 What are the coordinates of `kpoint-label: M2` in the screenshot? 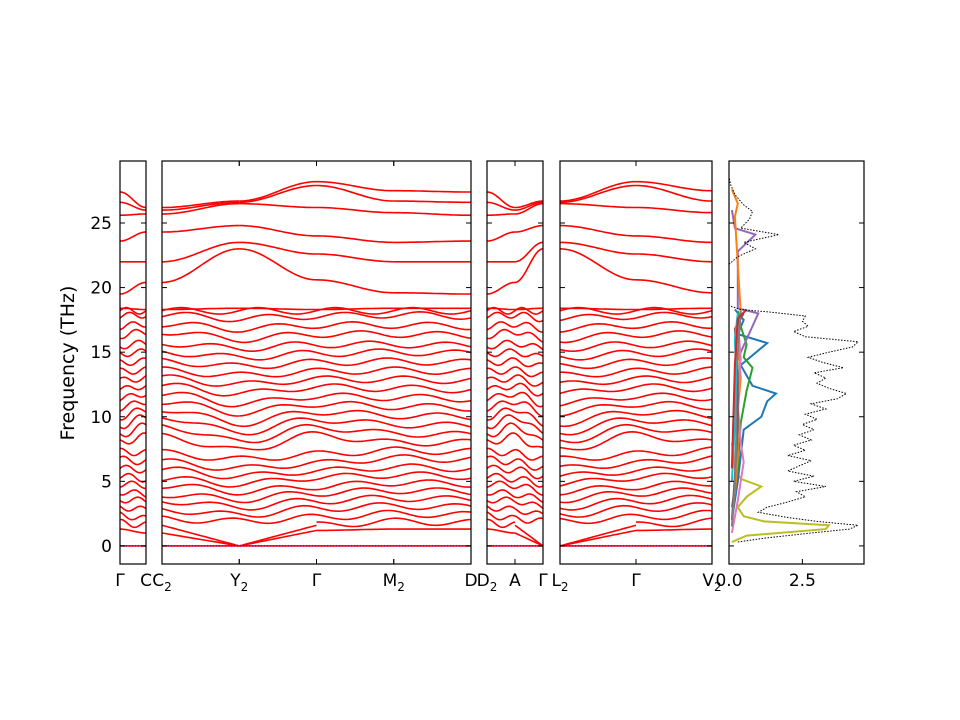 It's located at (394, 582).